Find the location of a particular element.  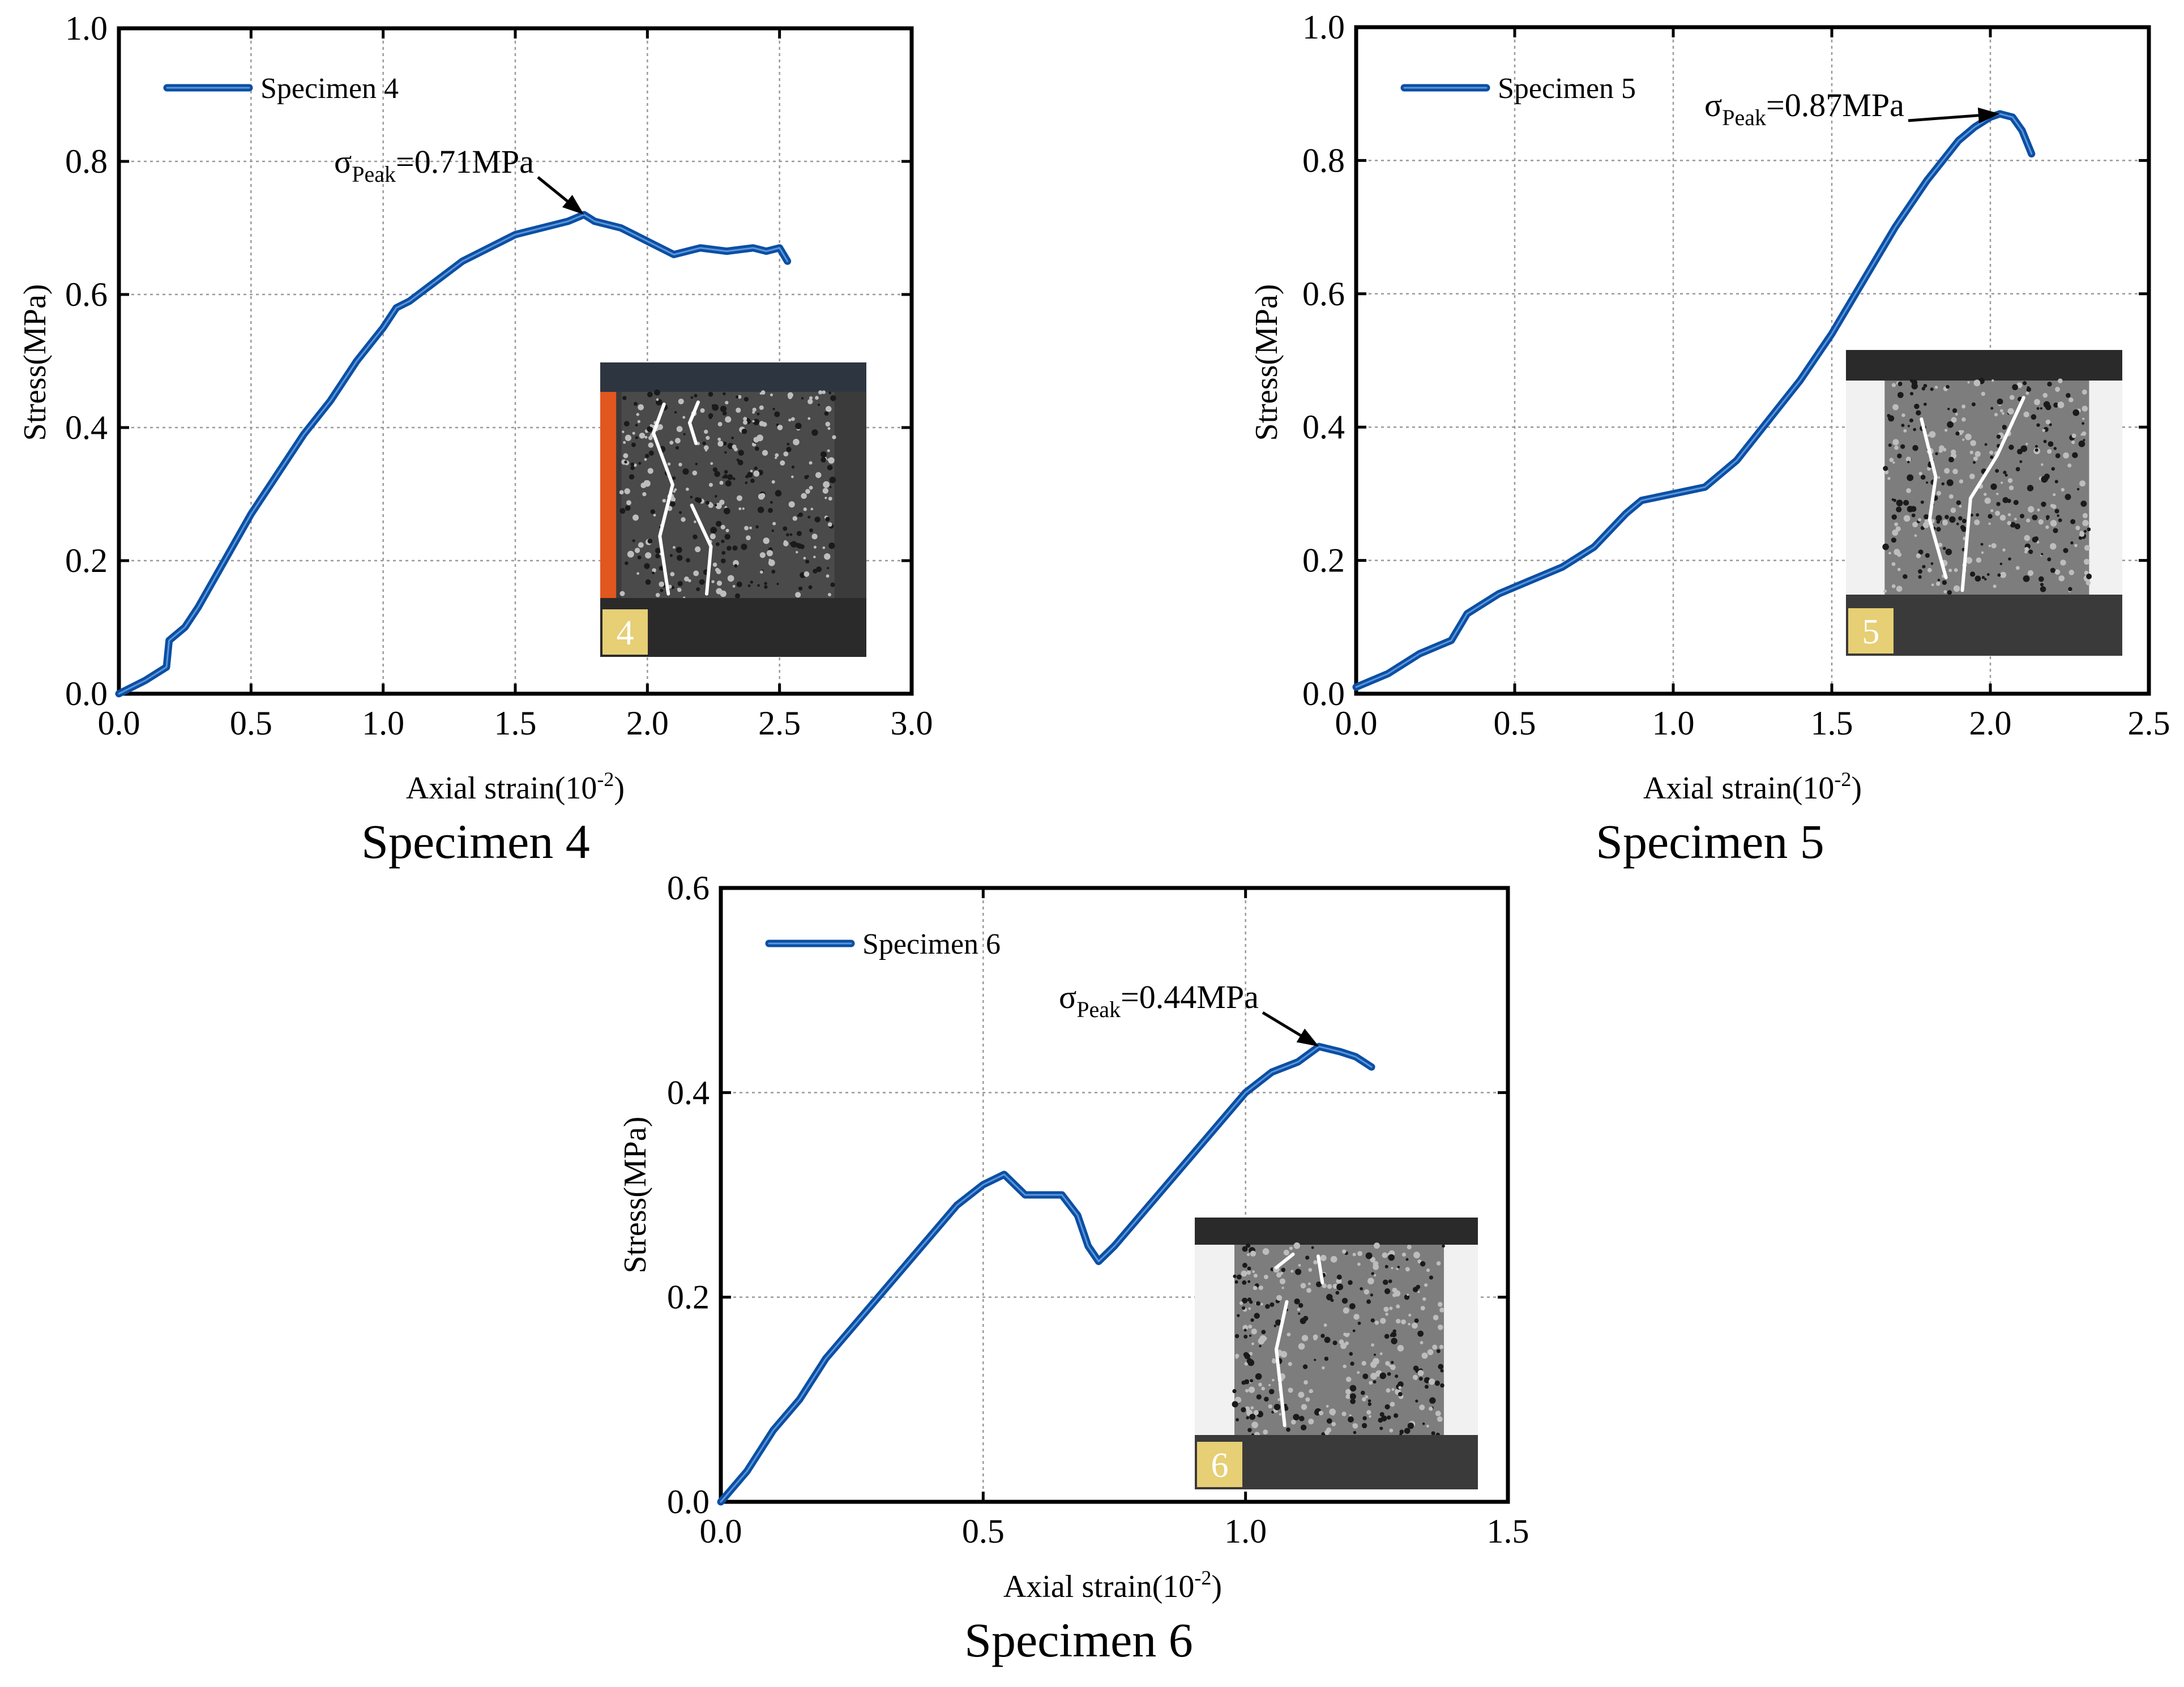

x-axis-title-main: Axial strain(10 is located at coordinates (1098, 1586).